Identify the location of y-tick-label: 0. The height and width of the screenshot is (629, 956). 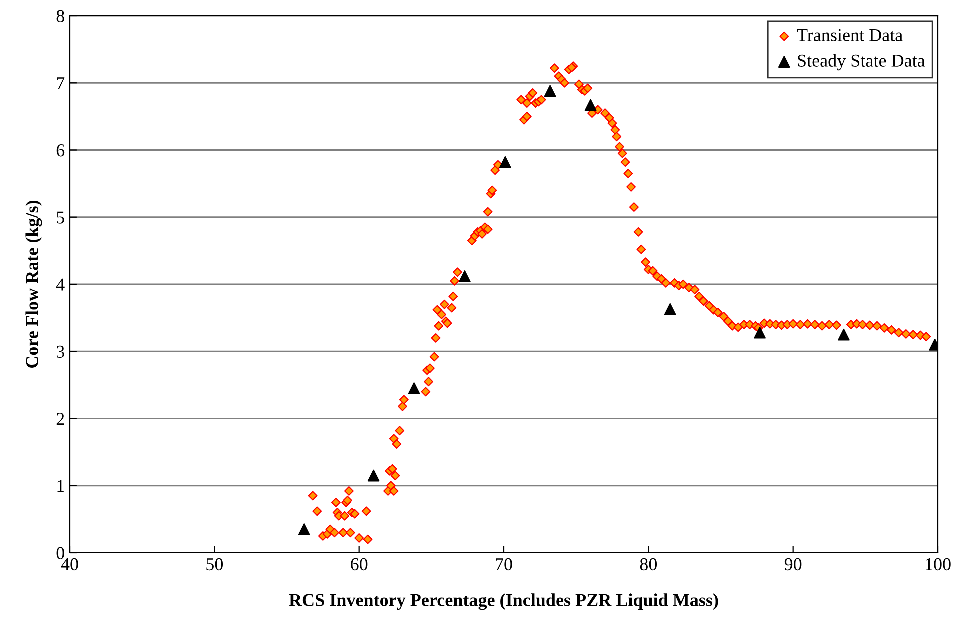
(60, 553).